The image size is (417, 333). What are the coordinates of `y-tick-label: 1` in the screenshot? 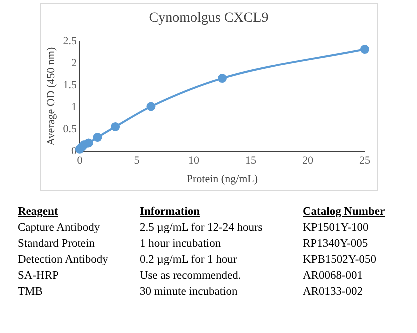 It's located at (74, 107).